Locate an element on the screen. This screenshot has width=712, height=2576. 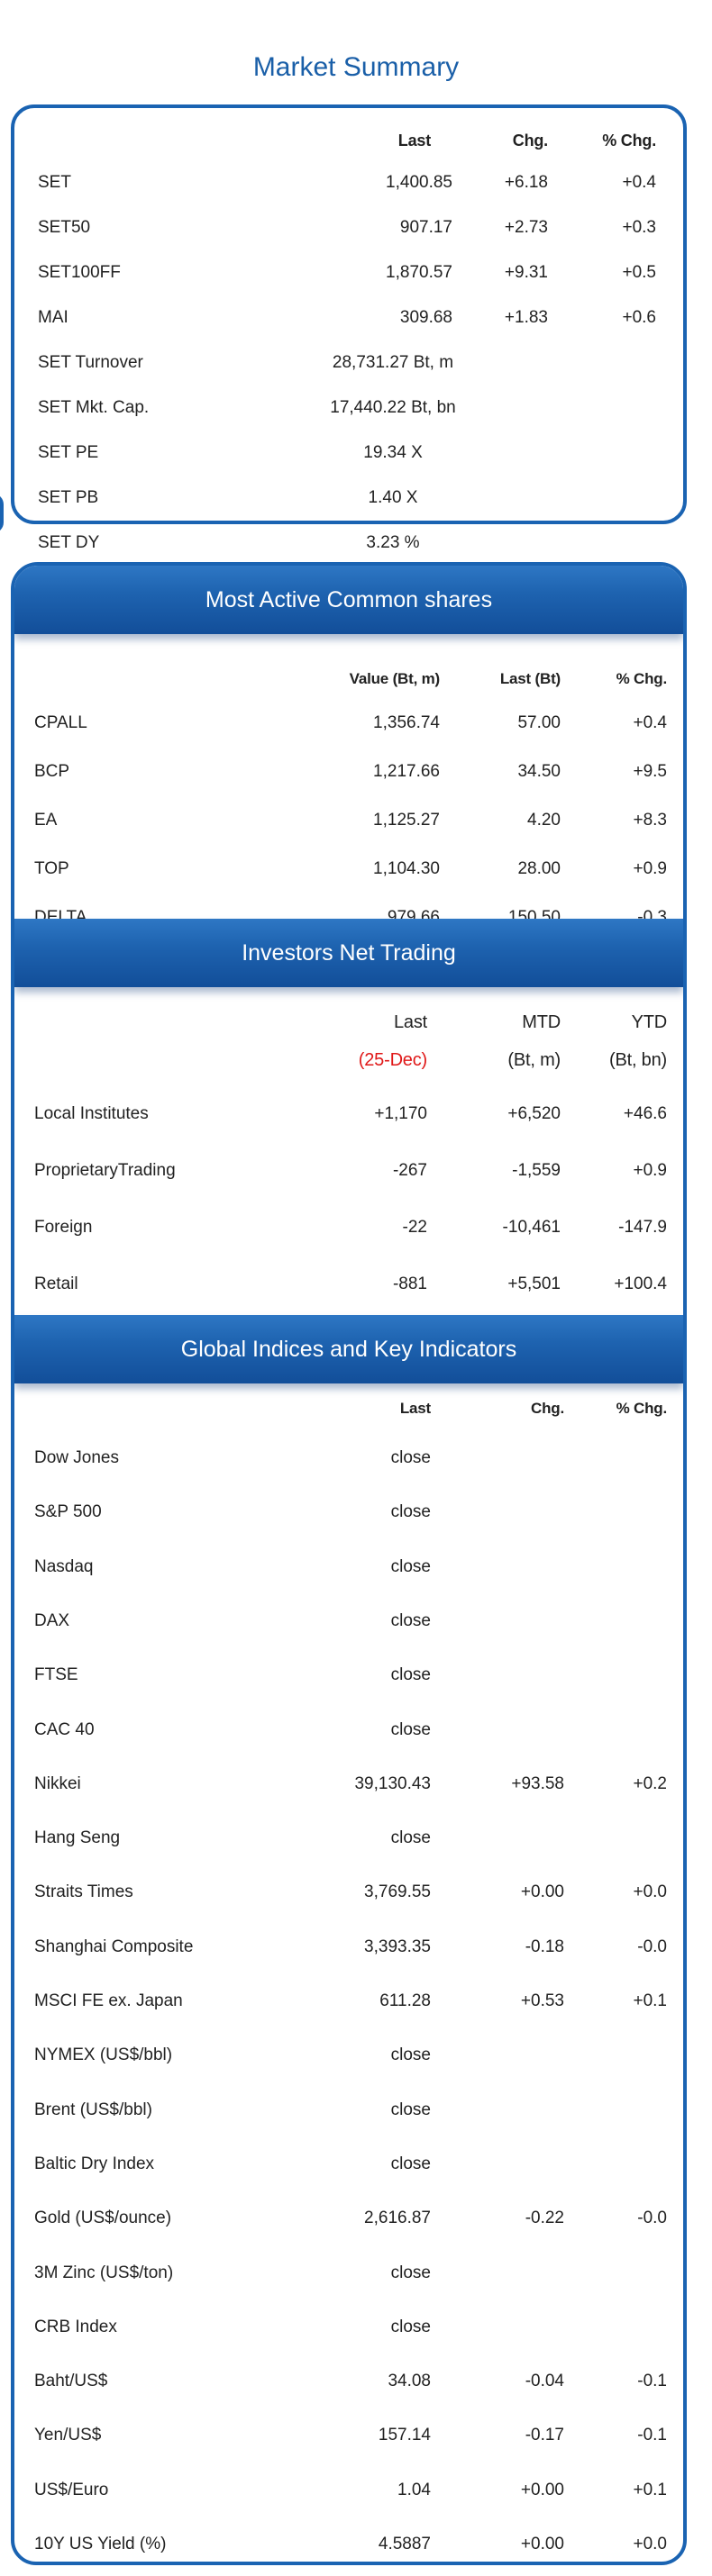
investors-header-mtd: MTD is located at coordinates (541, 1022).